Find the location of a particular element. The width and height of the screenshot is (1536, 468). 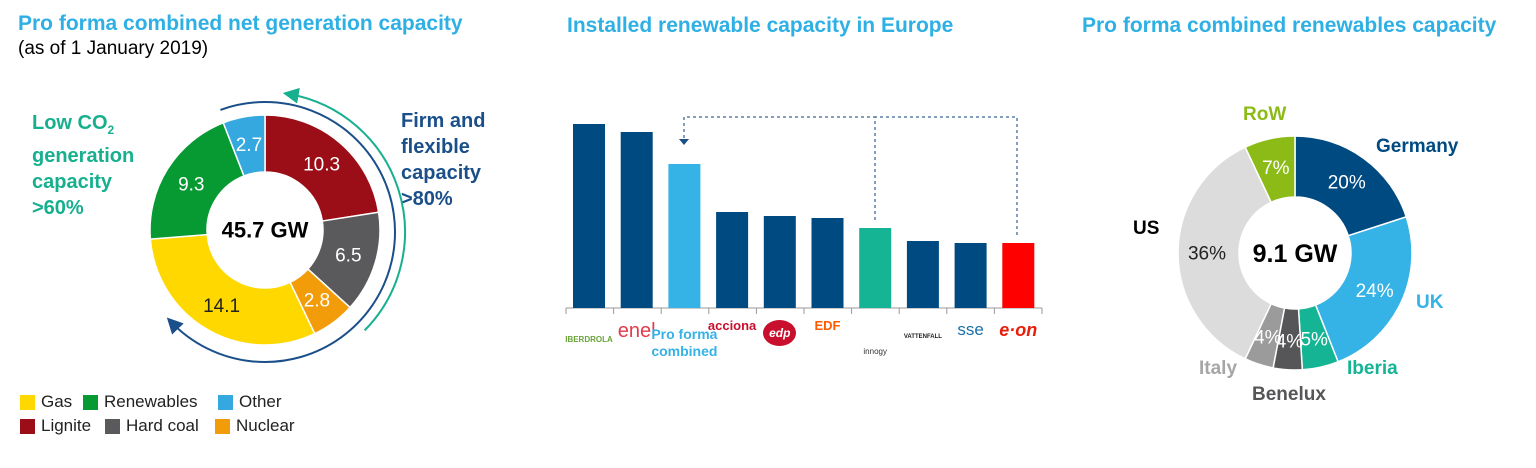

company-name: IBERDROLA is located at coordinates (589, 339).